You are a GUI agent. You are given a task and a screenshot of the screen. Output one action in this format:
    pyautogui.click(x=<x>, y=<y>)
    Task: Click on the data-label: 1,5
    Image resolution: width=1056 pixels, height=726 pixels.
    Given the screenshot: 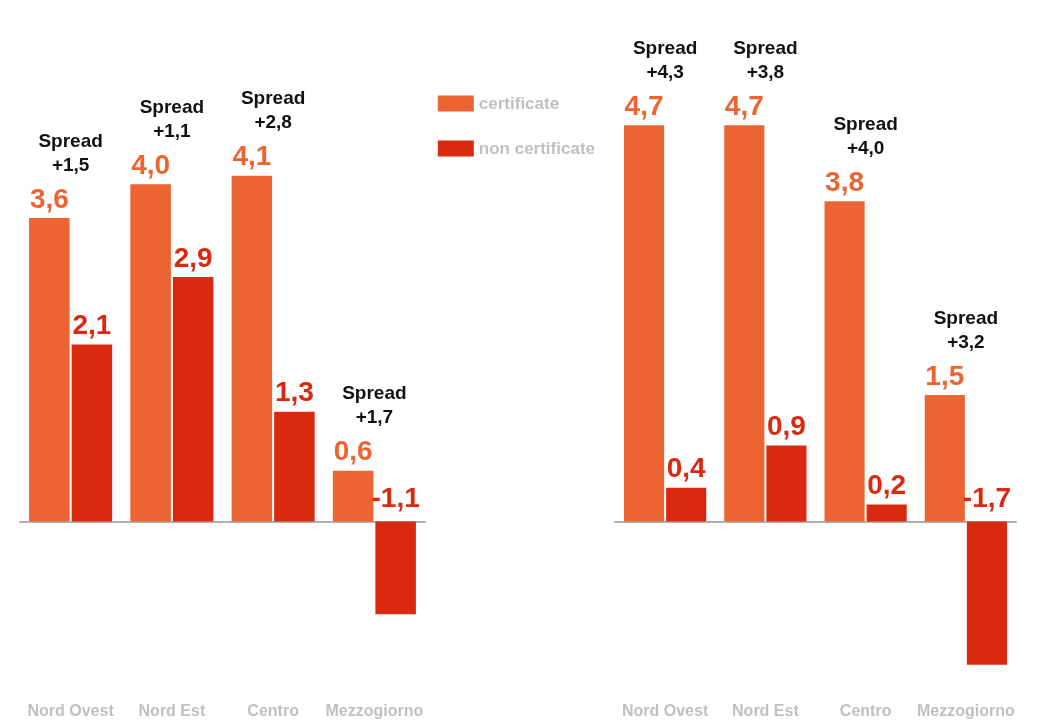 What is the action you would take?
    pyautogui.click(x=945, y=375)
    